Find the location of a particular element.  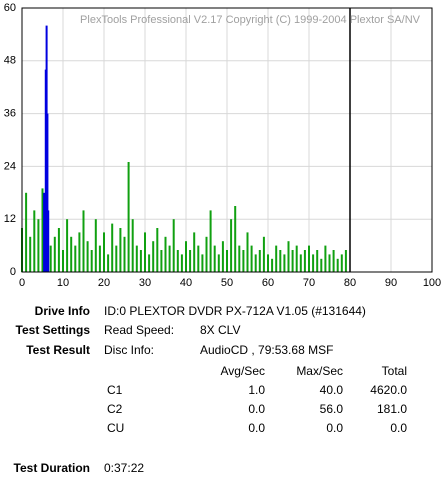

value: 0:37:22 is located at coordinates (124, 468).